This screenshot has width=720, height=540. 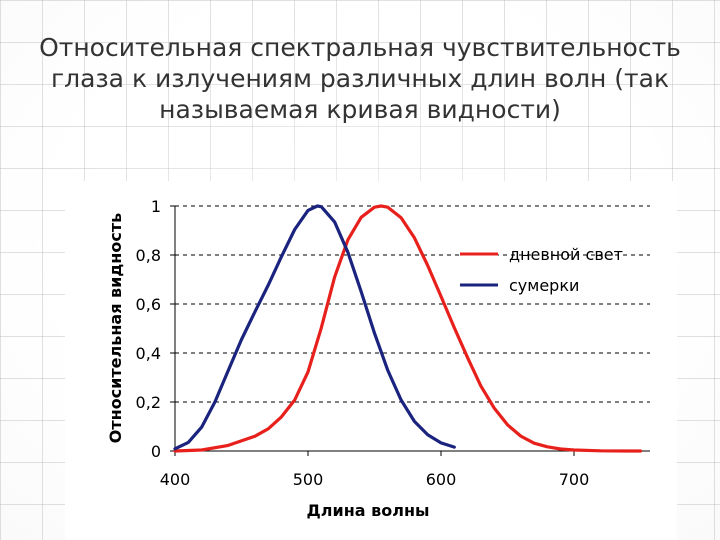 What do you see at coordinates (148, 304) in the screenshot?
I see `y-tick-label: 0,6` at bounding box center [148, 304].